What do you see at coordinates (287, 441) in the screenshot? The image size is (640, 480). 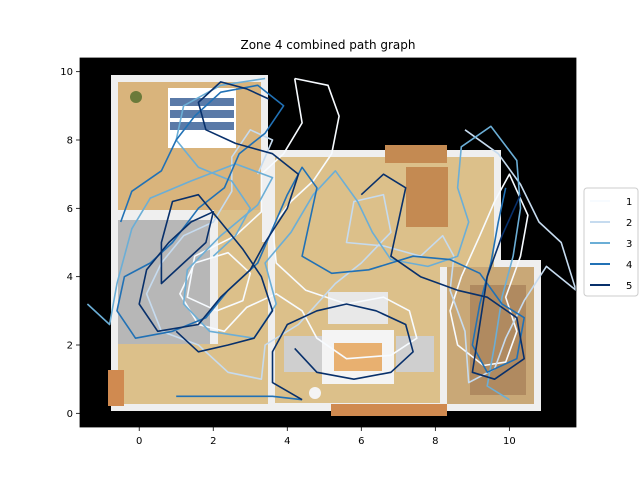 I see `x-tick-label: 4` at bounding box center [287, 441].